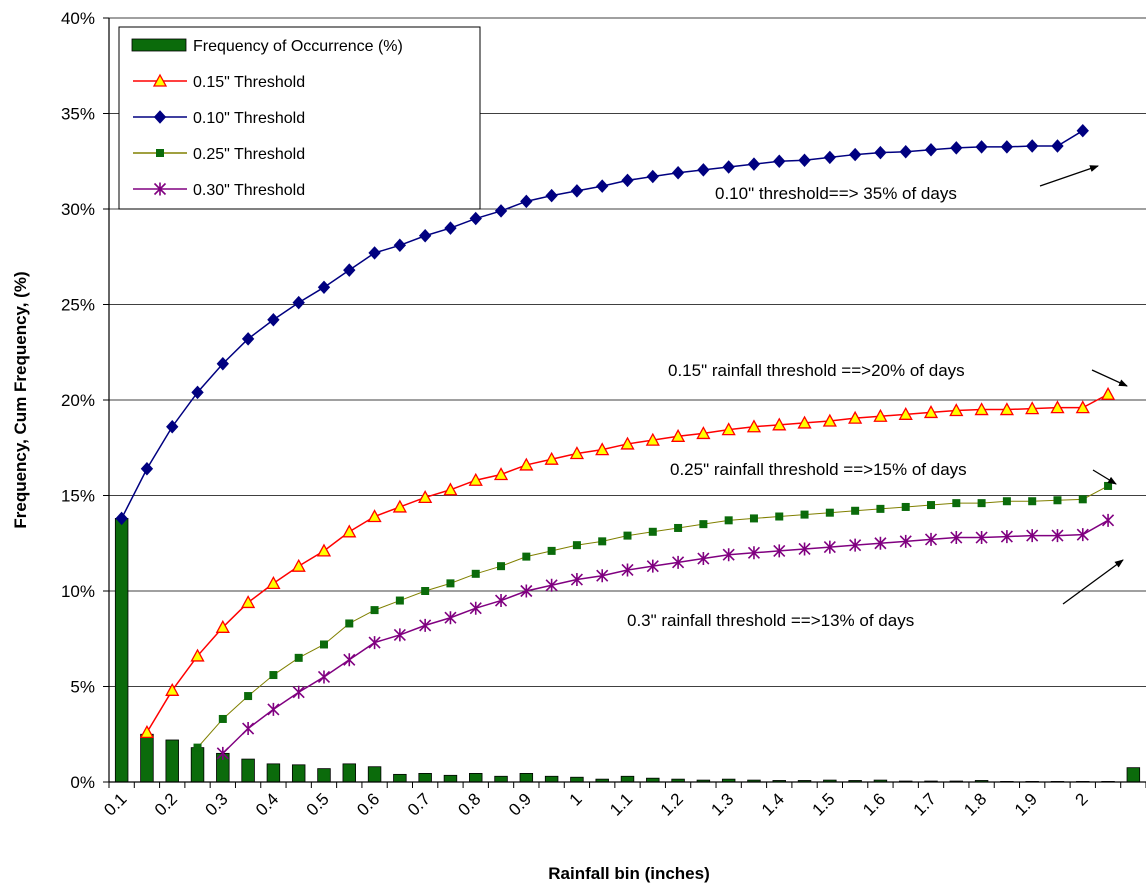 This screenshot has height=895, width=1146. What do you see at coordinates (78, 400) in the screenshot?
I see `y-tick-labels: 0% 5% 10% 15% 20% 25% 30% 35% 40%` at bounding box center [78, 400].